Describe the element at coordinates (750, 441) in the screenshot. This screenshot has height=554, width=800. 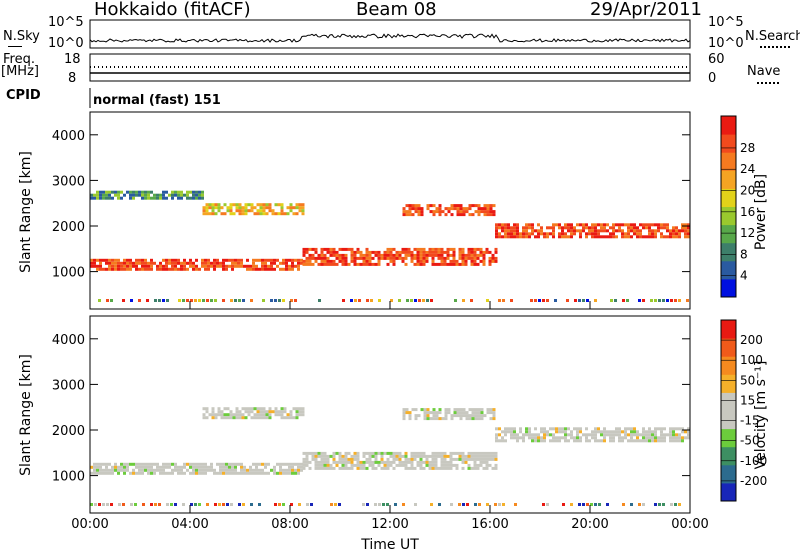
I see `colorbar-tick-label: -50` at that location.